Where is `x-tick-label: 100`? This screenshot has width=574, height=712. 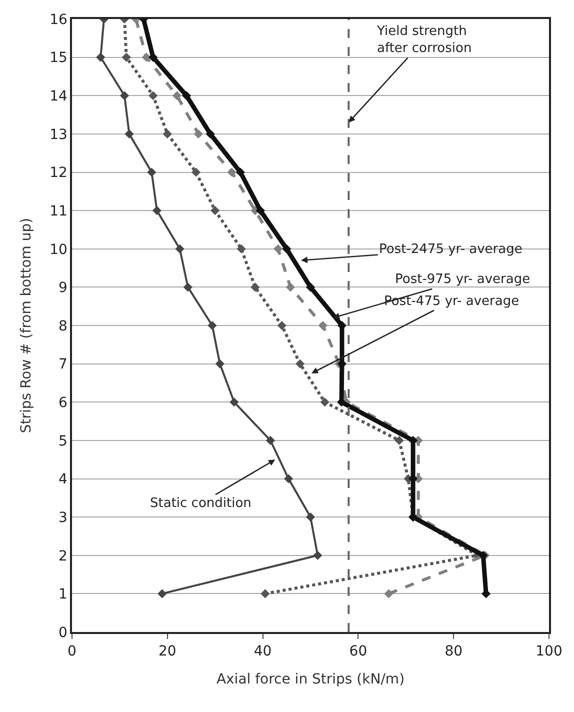
x-tick-label: 100 is located at coordinates (549, 652).